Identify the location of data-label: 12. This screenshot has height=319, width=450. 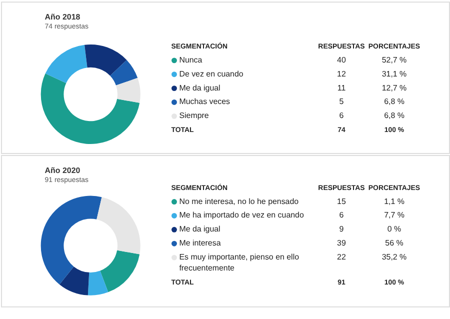
(341, 73).